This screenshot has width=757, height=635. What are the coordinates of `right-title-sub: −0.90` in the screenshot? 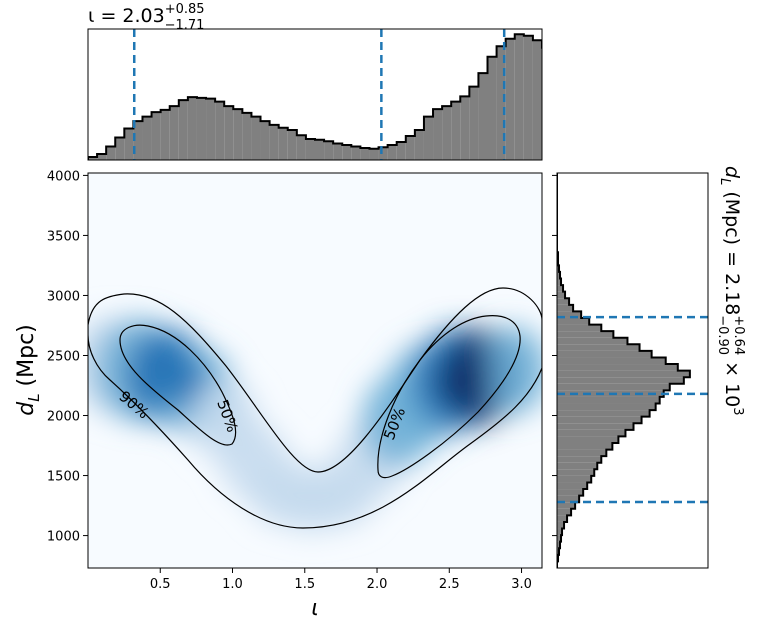 It's located at (722, 335).